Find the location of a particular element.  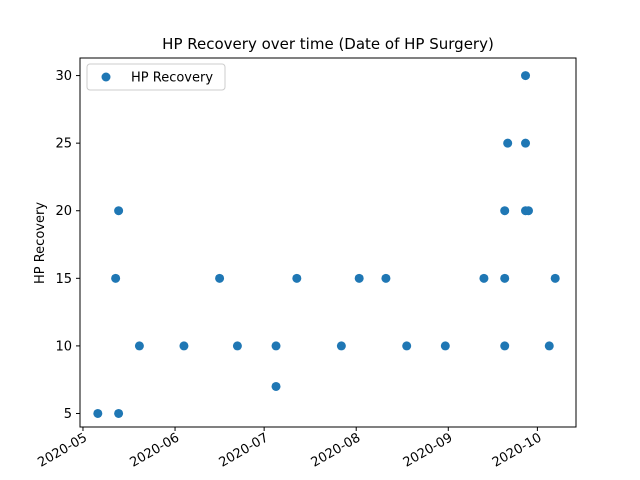

x-tick-label: 2020-06 is located at coordinates (154, 450).